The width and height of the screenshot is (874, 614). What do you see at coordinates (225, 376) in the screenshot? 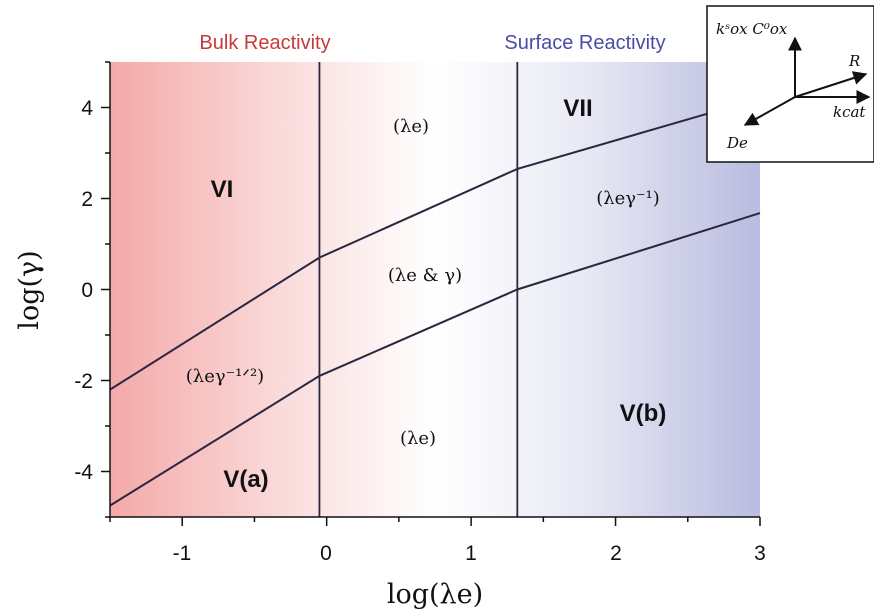
I see `lambda-gamma-half-label: (λeγ⁻¹ᐟ²)` at bounding box center [225, 376].